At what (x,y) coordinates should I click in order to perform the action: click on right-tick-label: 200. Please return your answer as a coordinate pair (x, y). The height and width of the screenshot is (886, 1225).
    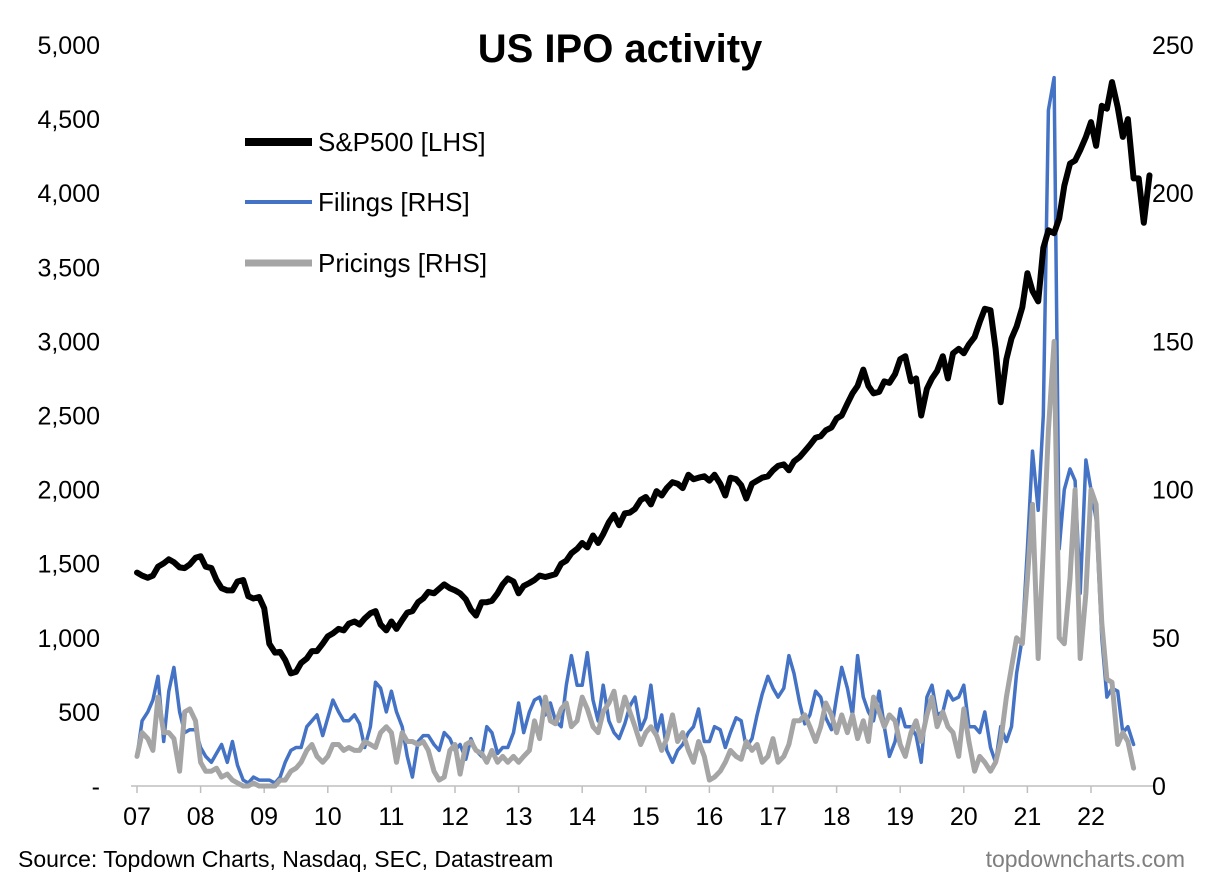
    Looking at the image, I should click on (1173, 194).